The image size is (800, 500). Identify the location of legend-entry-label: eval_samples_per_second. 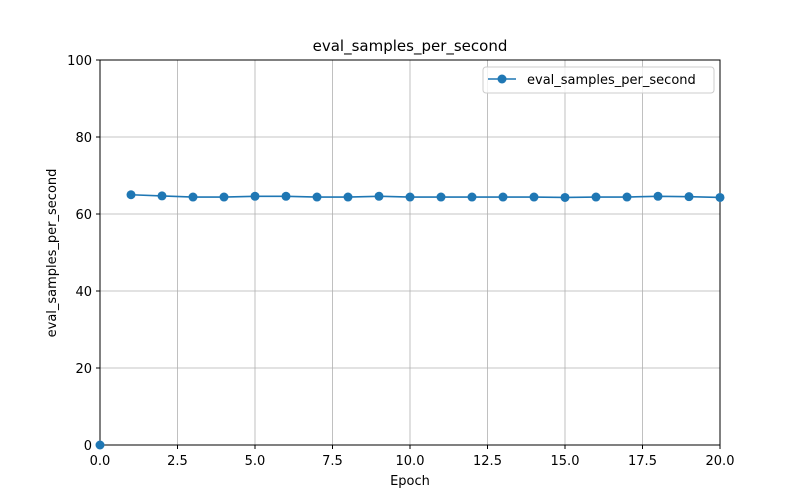
(611, 80).